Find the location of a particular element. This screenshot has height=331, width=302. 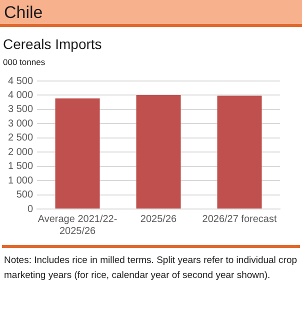

y-tick-label: 3 000 is located at coordinates (21, 124).